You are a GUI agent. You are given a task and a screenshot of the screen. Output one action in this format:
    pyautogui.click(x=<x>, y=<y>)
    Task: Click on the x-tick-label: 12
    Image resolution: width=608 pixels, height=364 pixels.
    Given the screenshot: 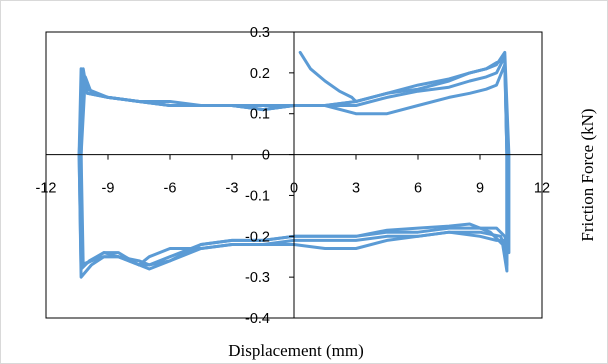 What is the action you would take?
    pyautogui.click(x=542, y=189)
    